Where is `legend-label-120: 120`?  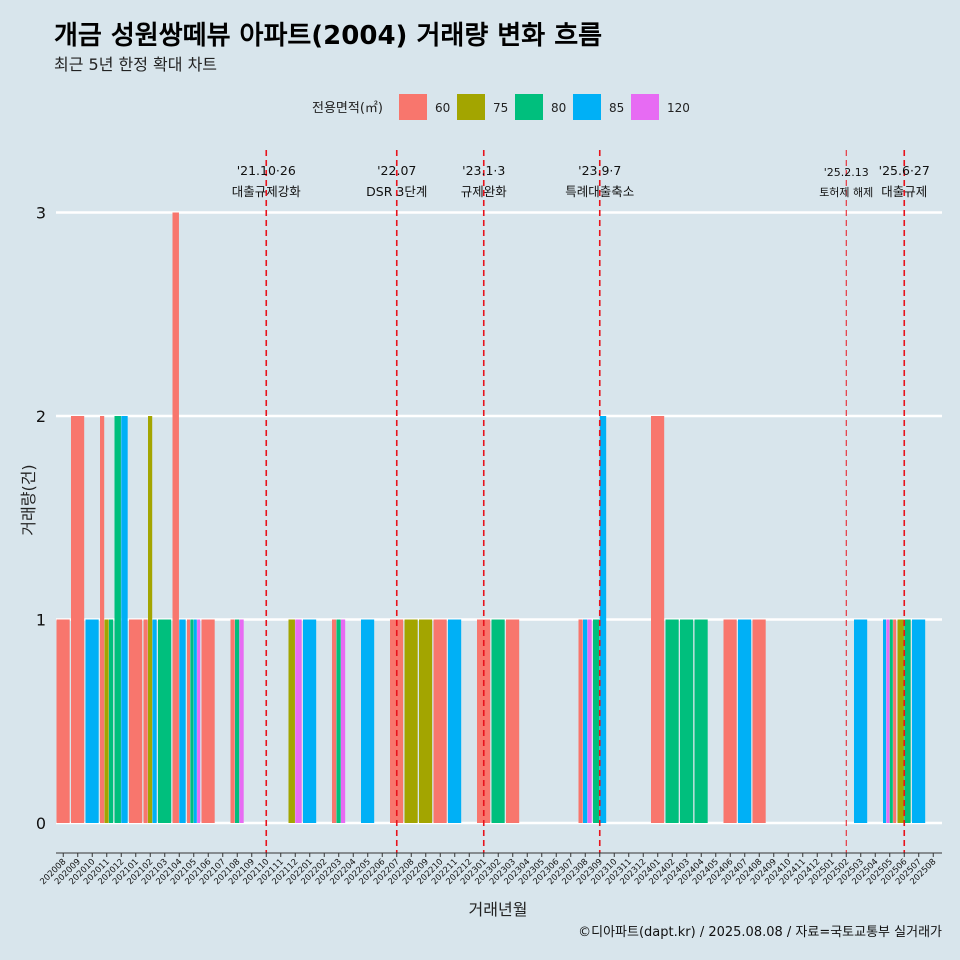
legend-label-120: 120 is located at coordinates (678, 108).